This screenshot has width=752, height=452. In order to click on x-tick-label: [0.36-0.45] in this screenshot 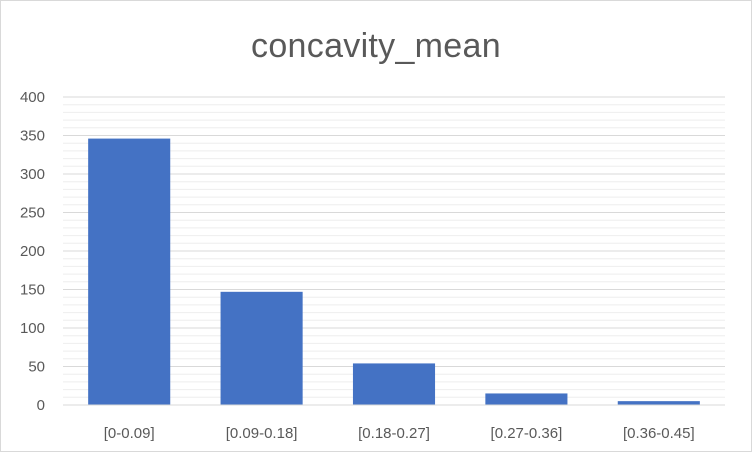, I will do `click(659, 433)`.